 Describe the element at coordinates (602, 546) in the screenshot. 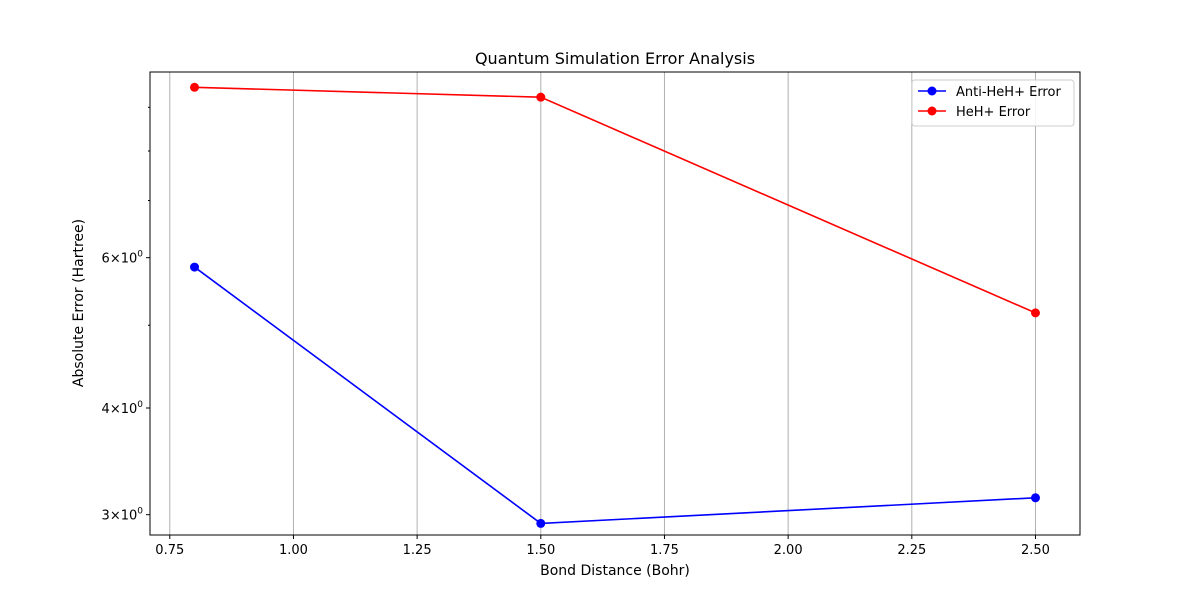

I see `x-axis: 0.75 1.00 1.25 1.50 1.75 2.00 2.25 2.50` at that location.